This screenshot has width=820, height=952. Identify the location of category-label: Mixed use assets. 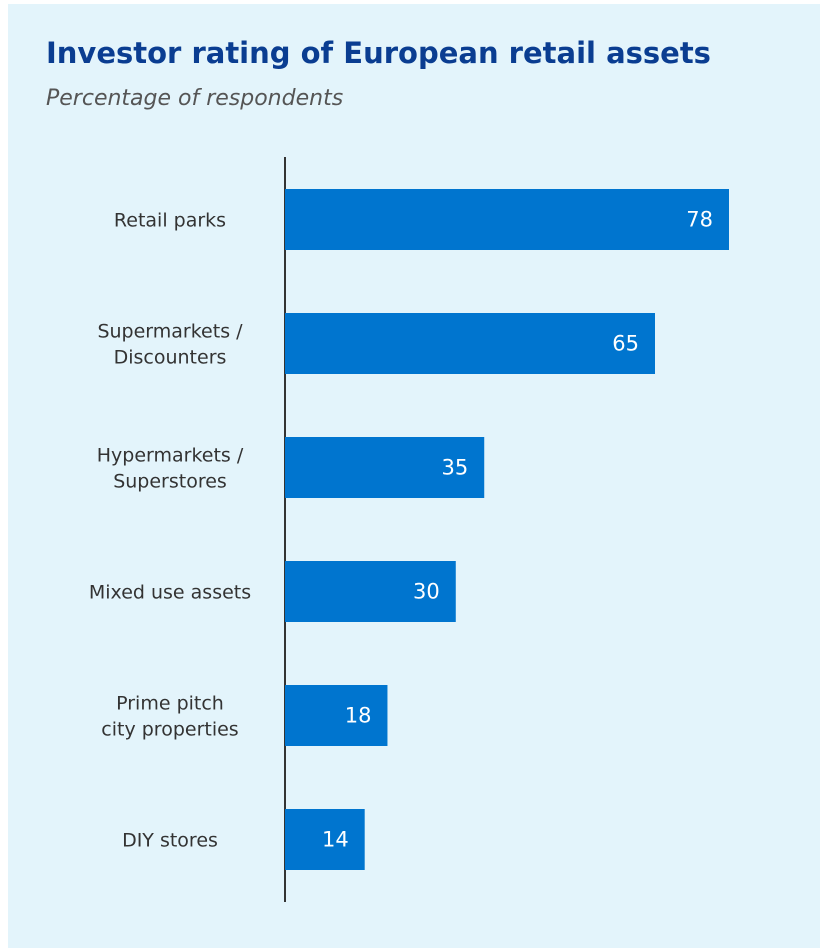
(170, 593).